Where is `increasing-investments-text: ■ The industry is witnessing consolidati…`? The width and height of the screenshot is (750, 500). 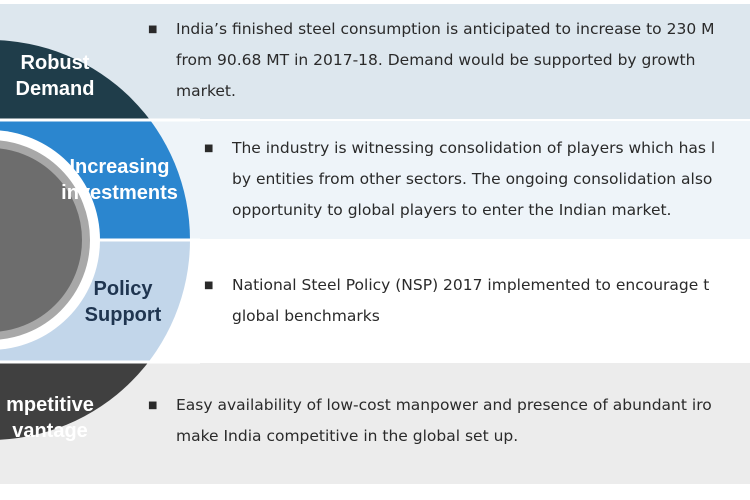 increasing-investments-text: ■ The industry is witnessing consolidati… is located at coordinates (460, 179).